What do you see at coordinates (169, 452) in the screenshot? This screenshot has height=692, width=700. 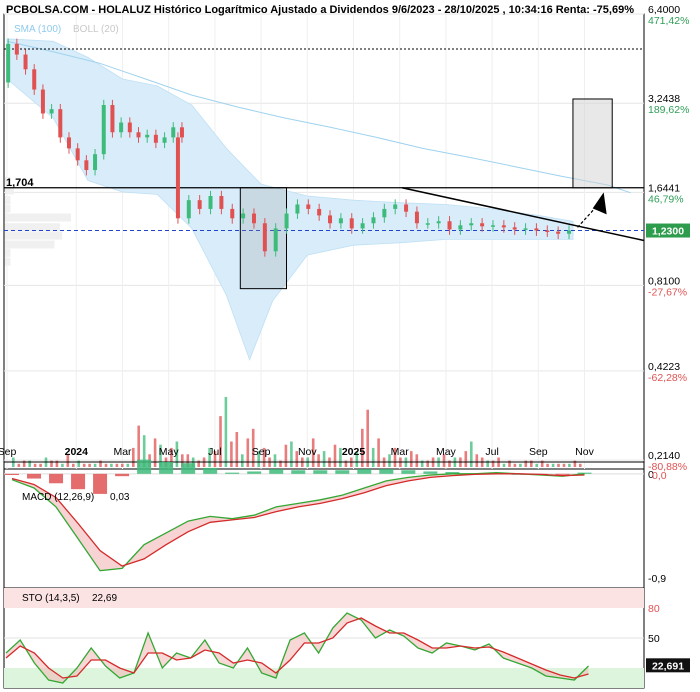 I see `x-tick-label: May` at bounding box center [169, 452].